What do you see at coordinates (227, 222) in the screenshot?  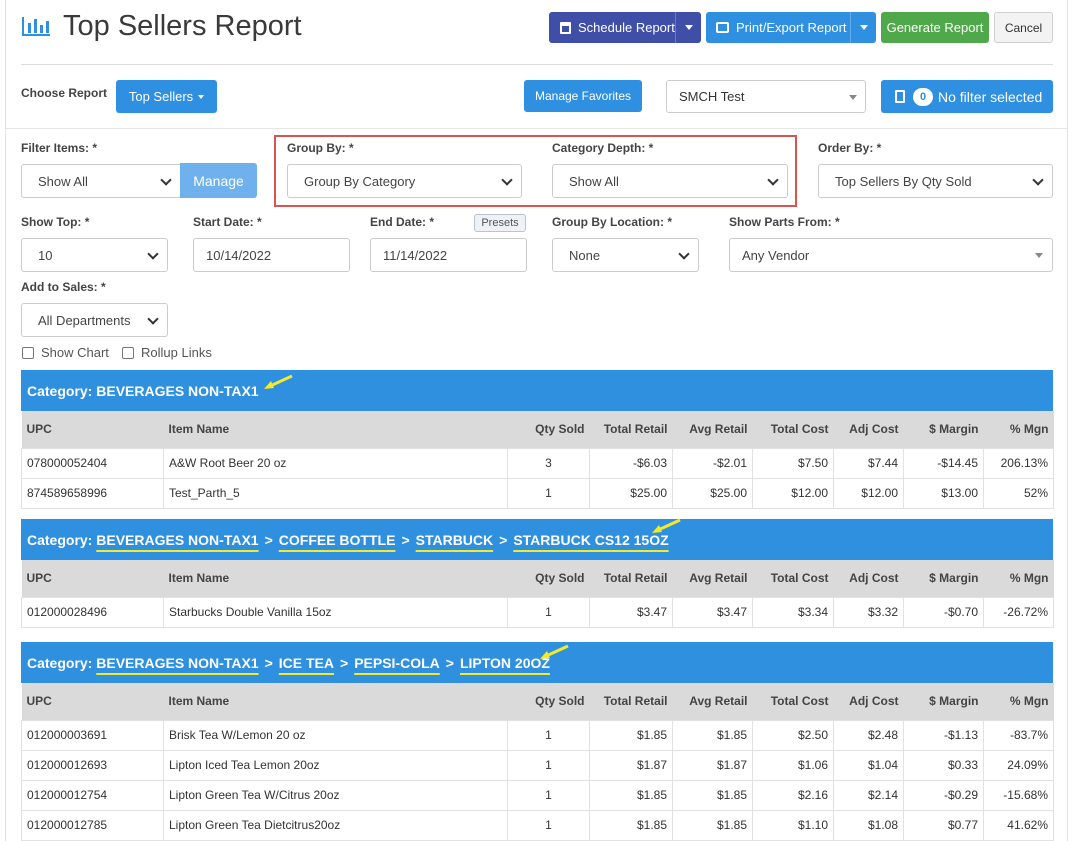 I see `start-date-label: Start Date: *` at bounding box center [227, 222].